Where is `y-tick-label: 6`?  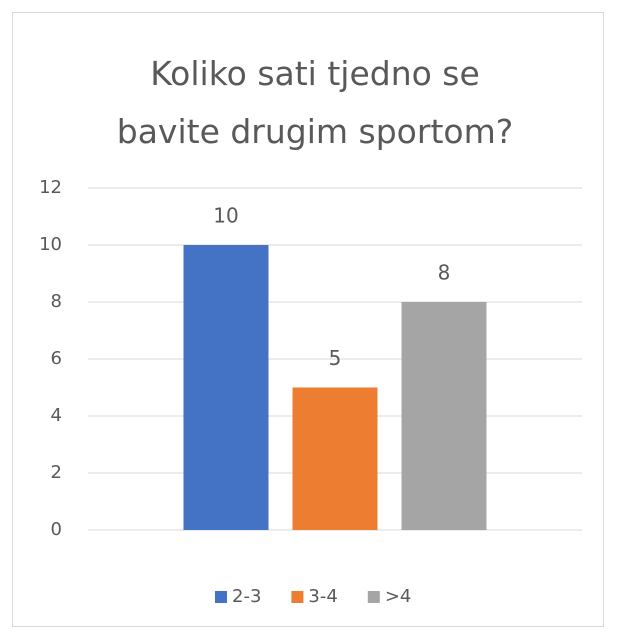
y-tick-label: 6 is located at coordinates (56, 358).